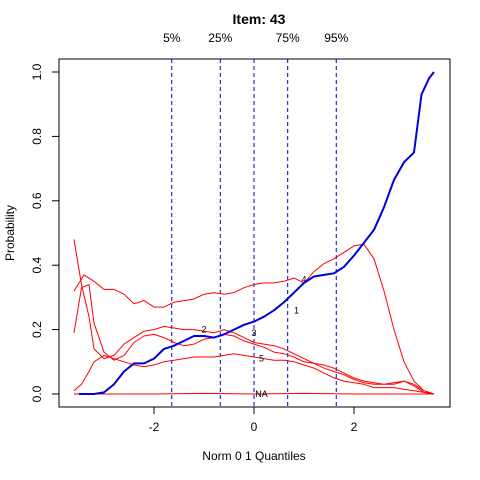  I want to click on percentile-label: 5%, so click(172, 38).